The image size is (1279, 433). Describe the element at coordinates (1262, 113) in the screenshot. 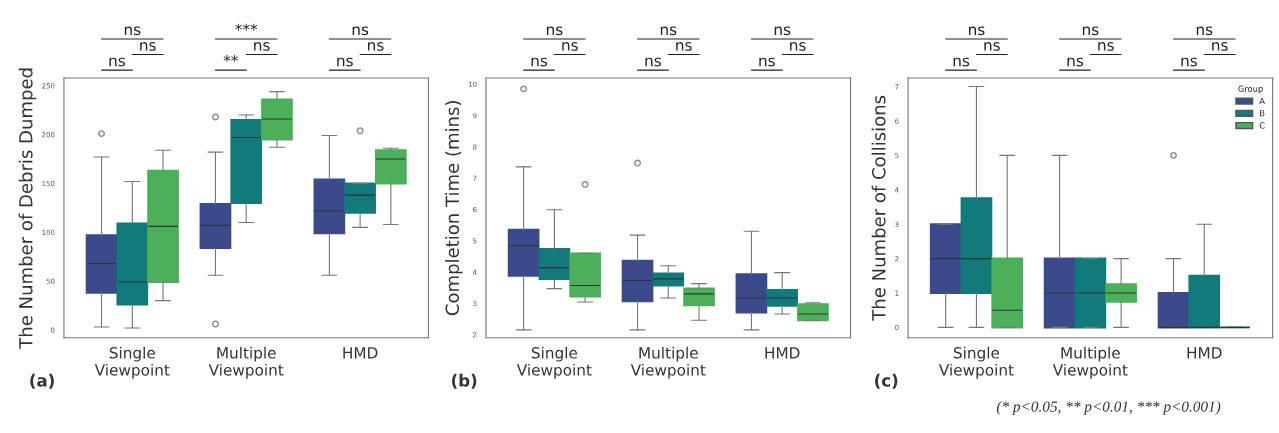

I see `legend-label: B` at that location.